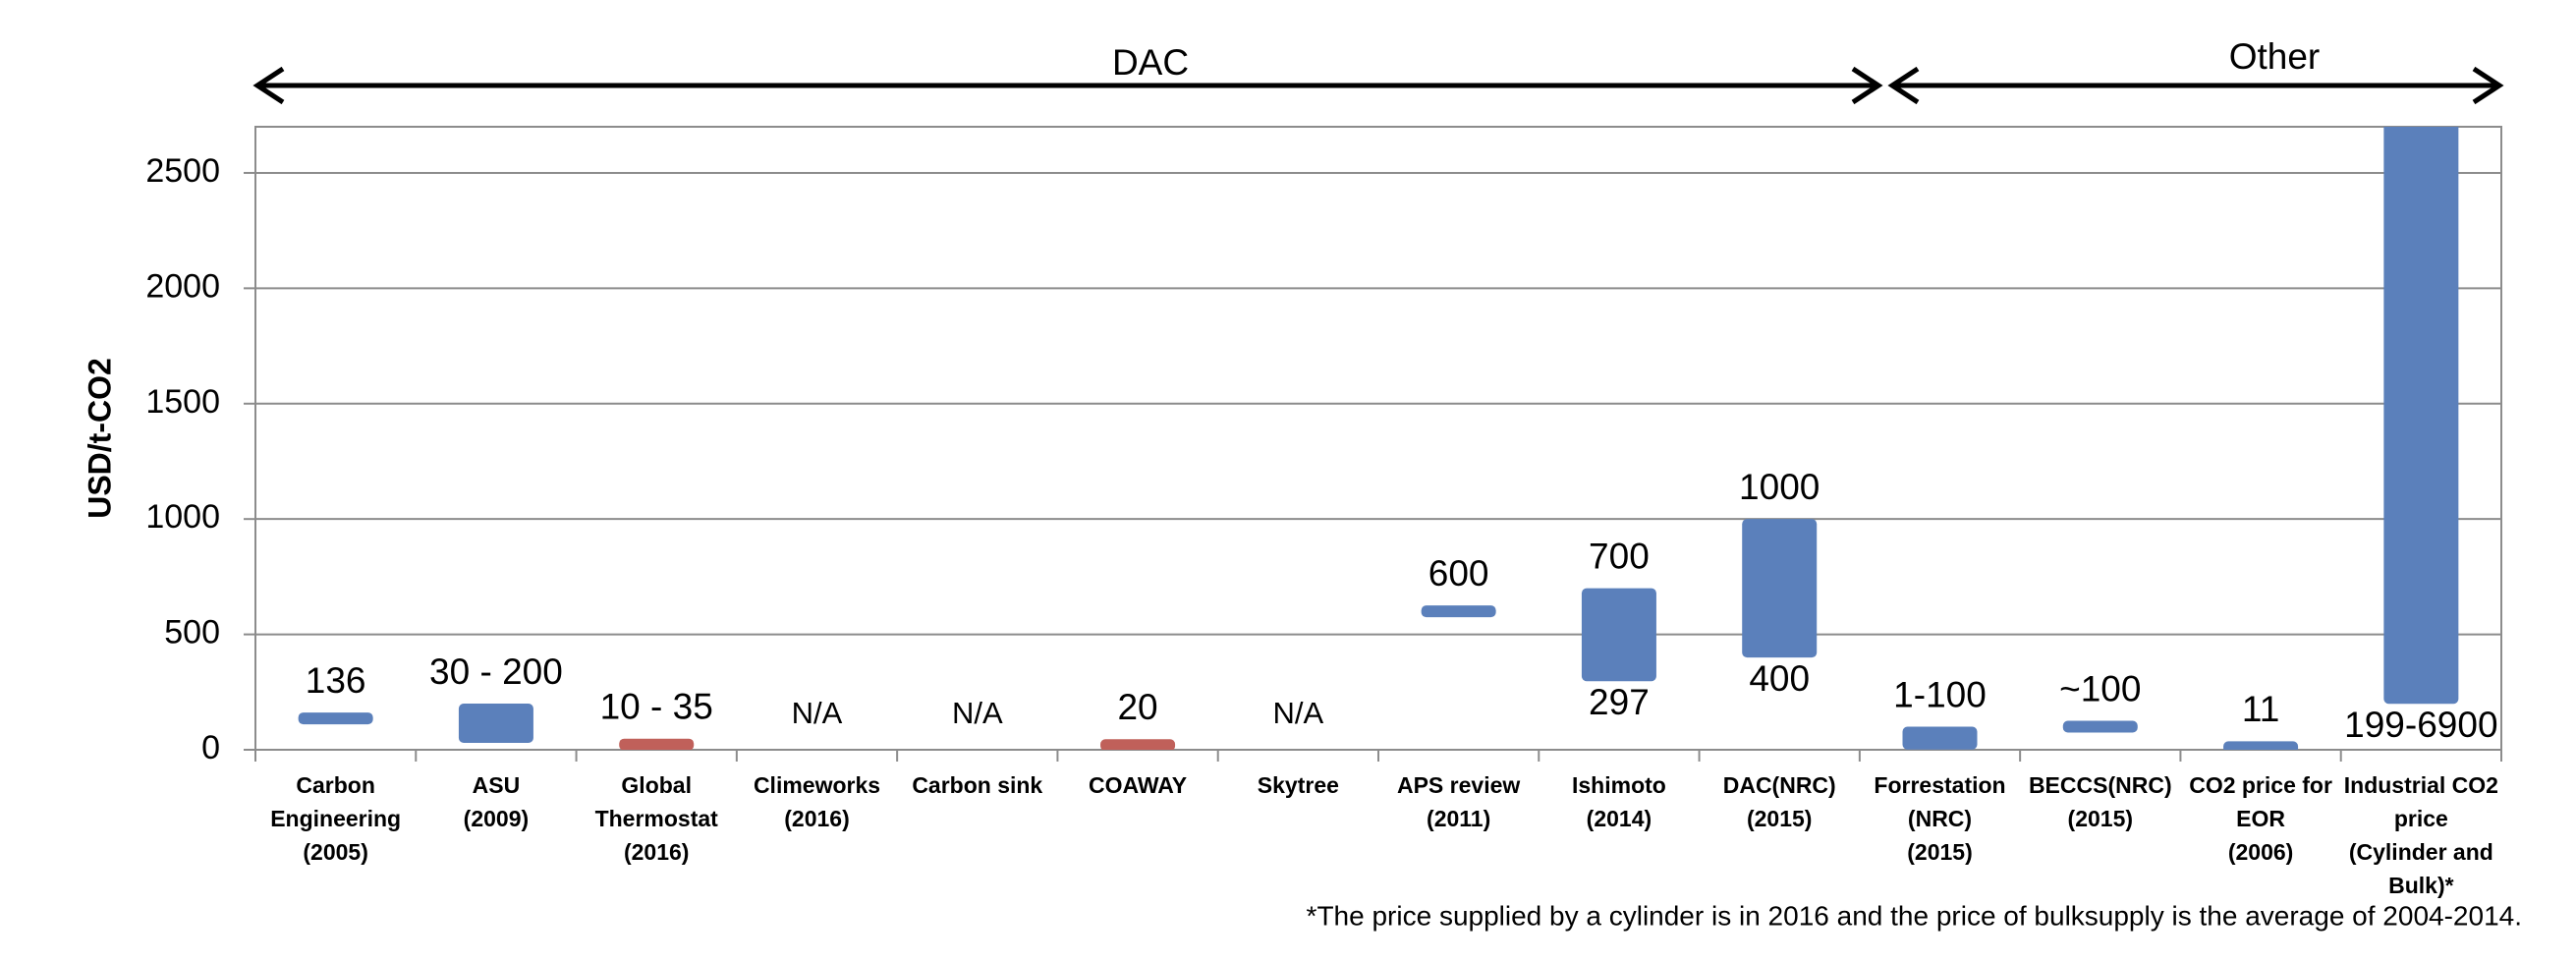 The height and width of the screenshot is (963, 2576). Describe the element at coordinates (496, 819) in the screenshot. I see `x-tick-label: (2009)` at that location.